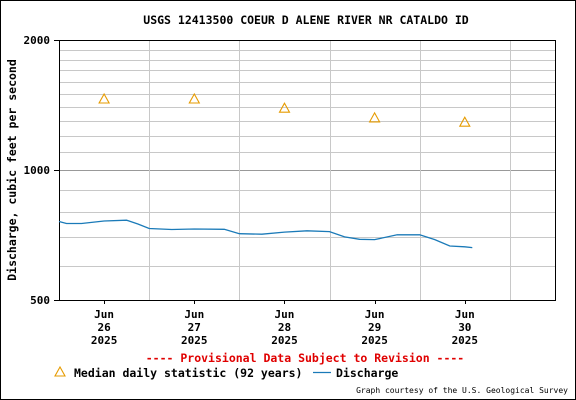 The height and width of the screenshot is (400, 576). Describe the element at coordinates (37, 40) in the screenshot. I see `y-tick-label: 2000` at that location.